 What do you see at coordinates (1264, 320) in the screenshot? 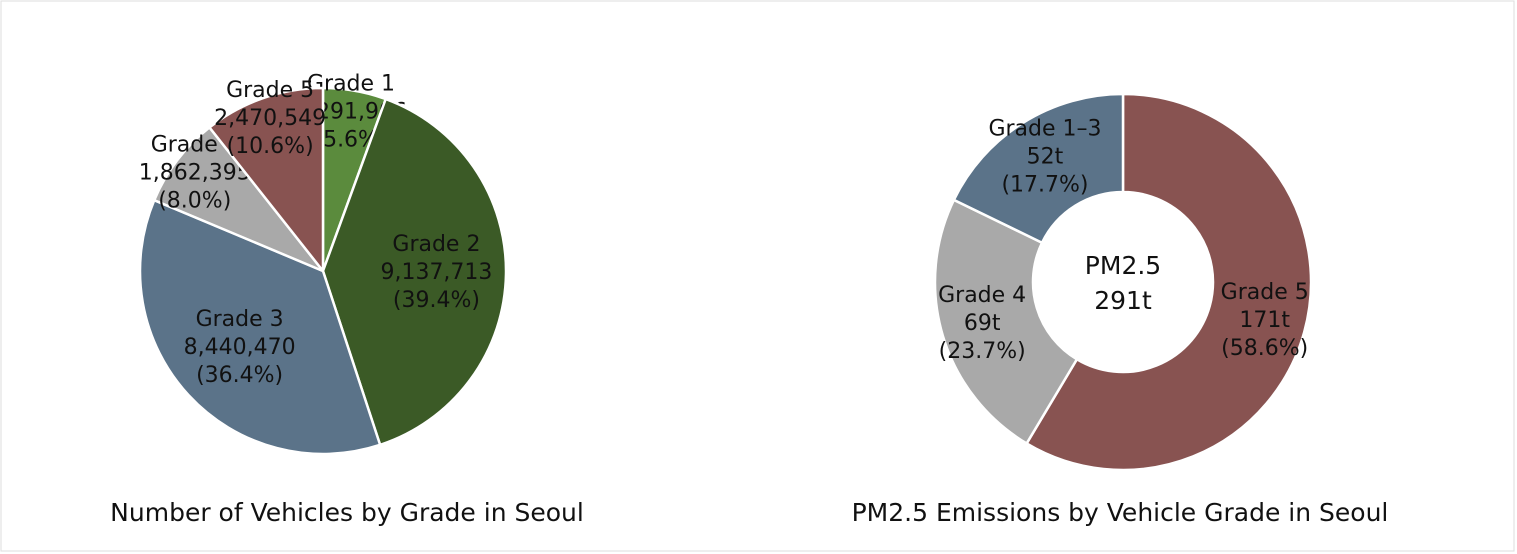
I see `slice-label: 171t` at bounding box center [1264, 320].